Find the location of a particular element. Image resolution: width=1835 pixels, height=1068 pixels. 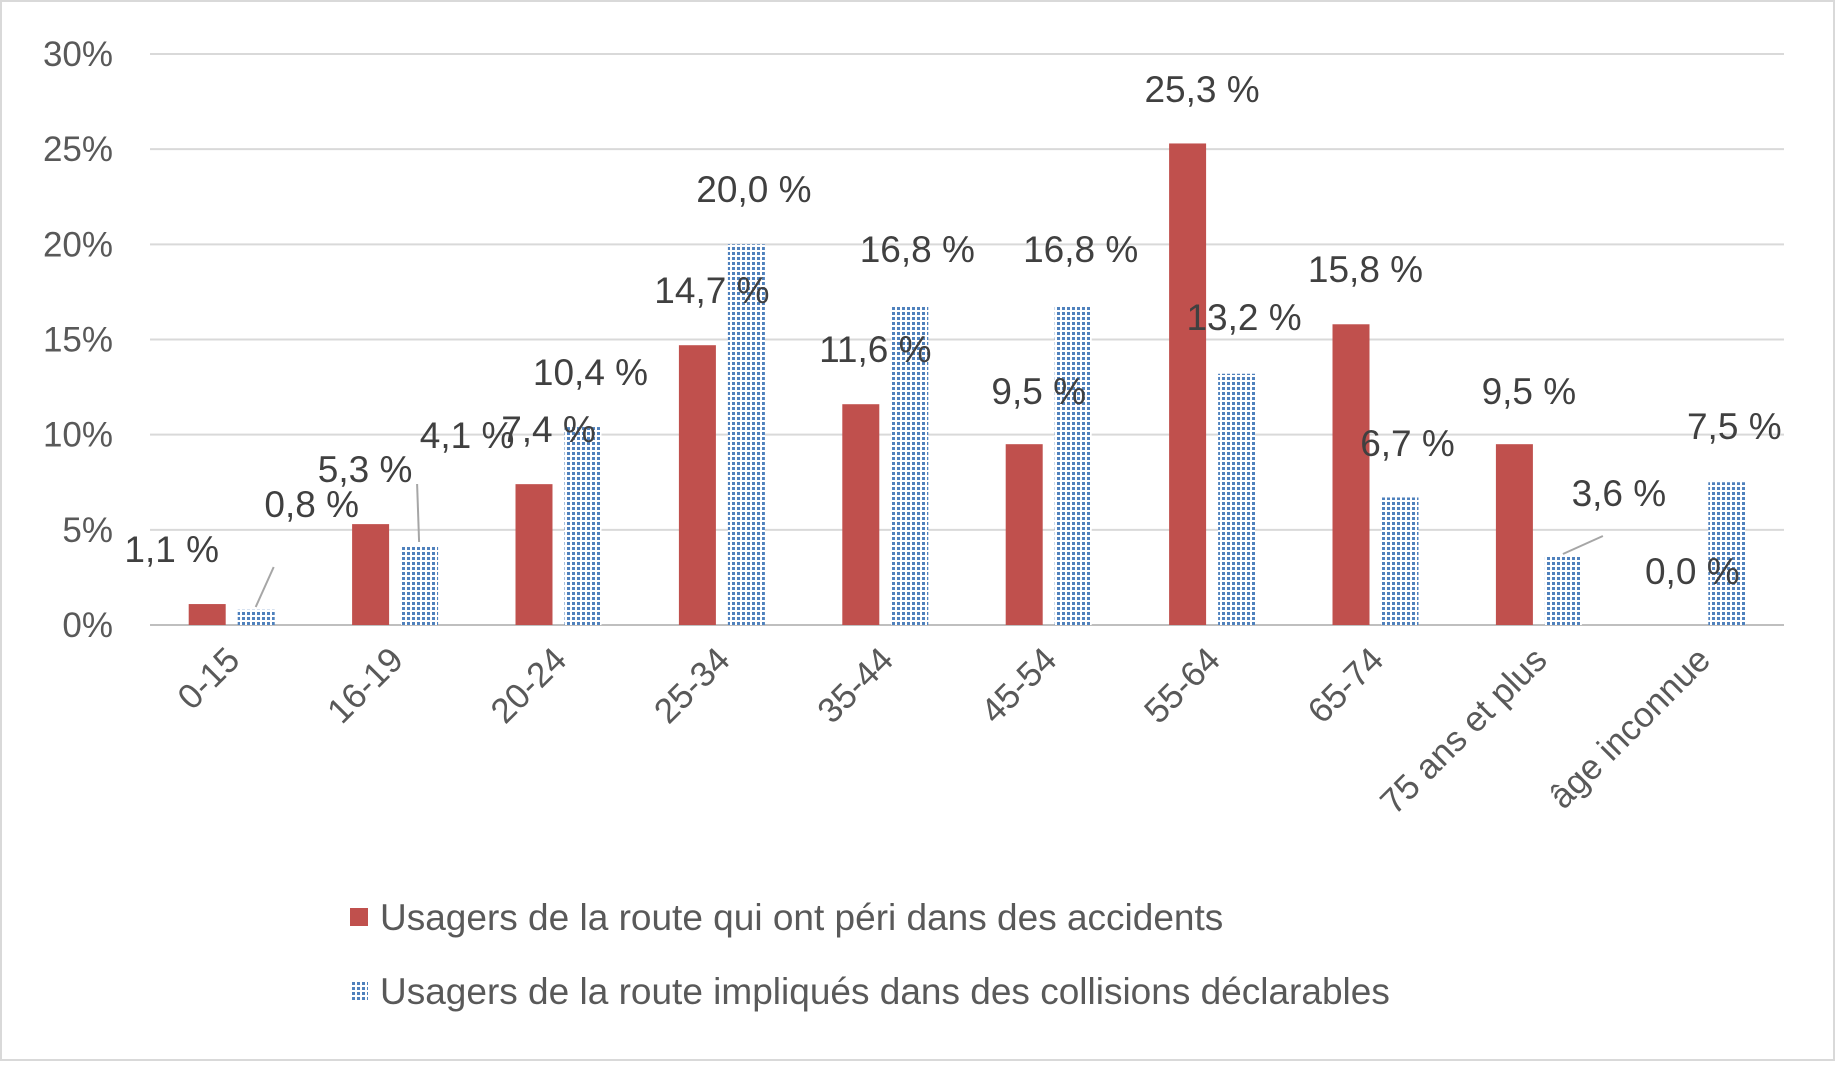

data-label-collisions: 0,8 % is located at coordinates (311, 504).